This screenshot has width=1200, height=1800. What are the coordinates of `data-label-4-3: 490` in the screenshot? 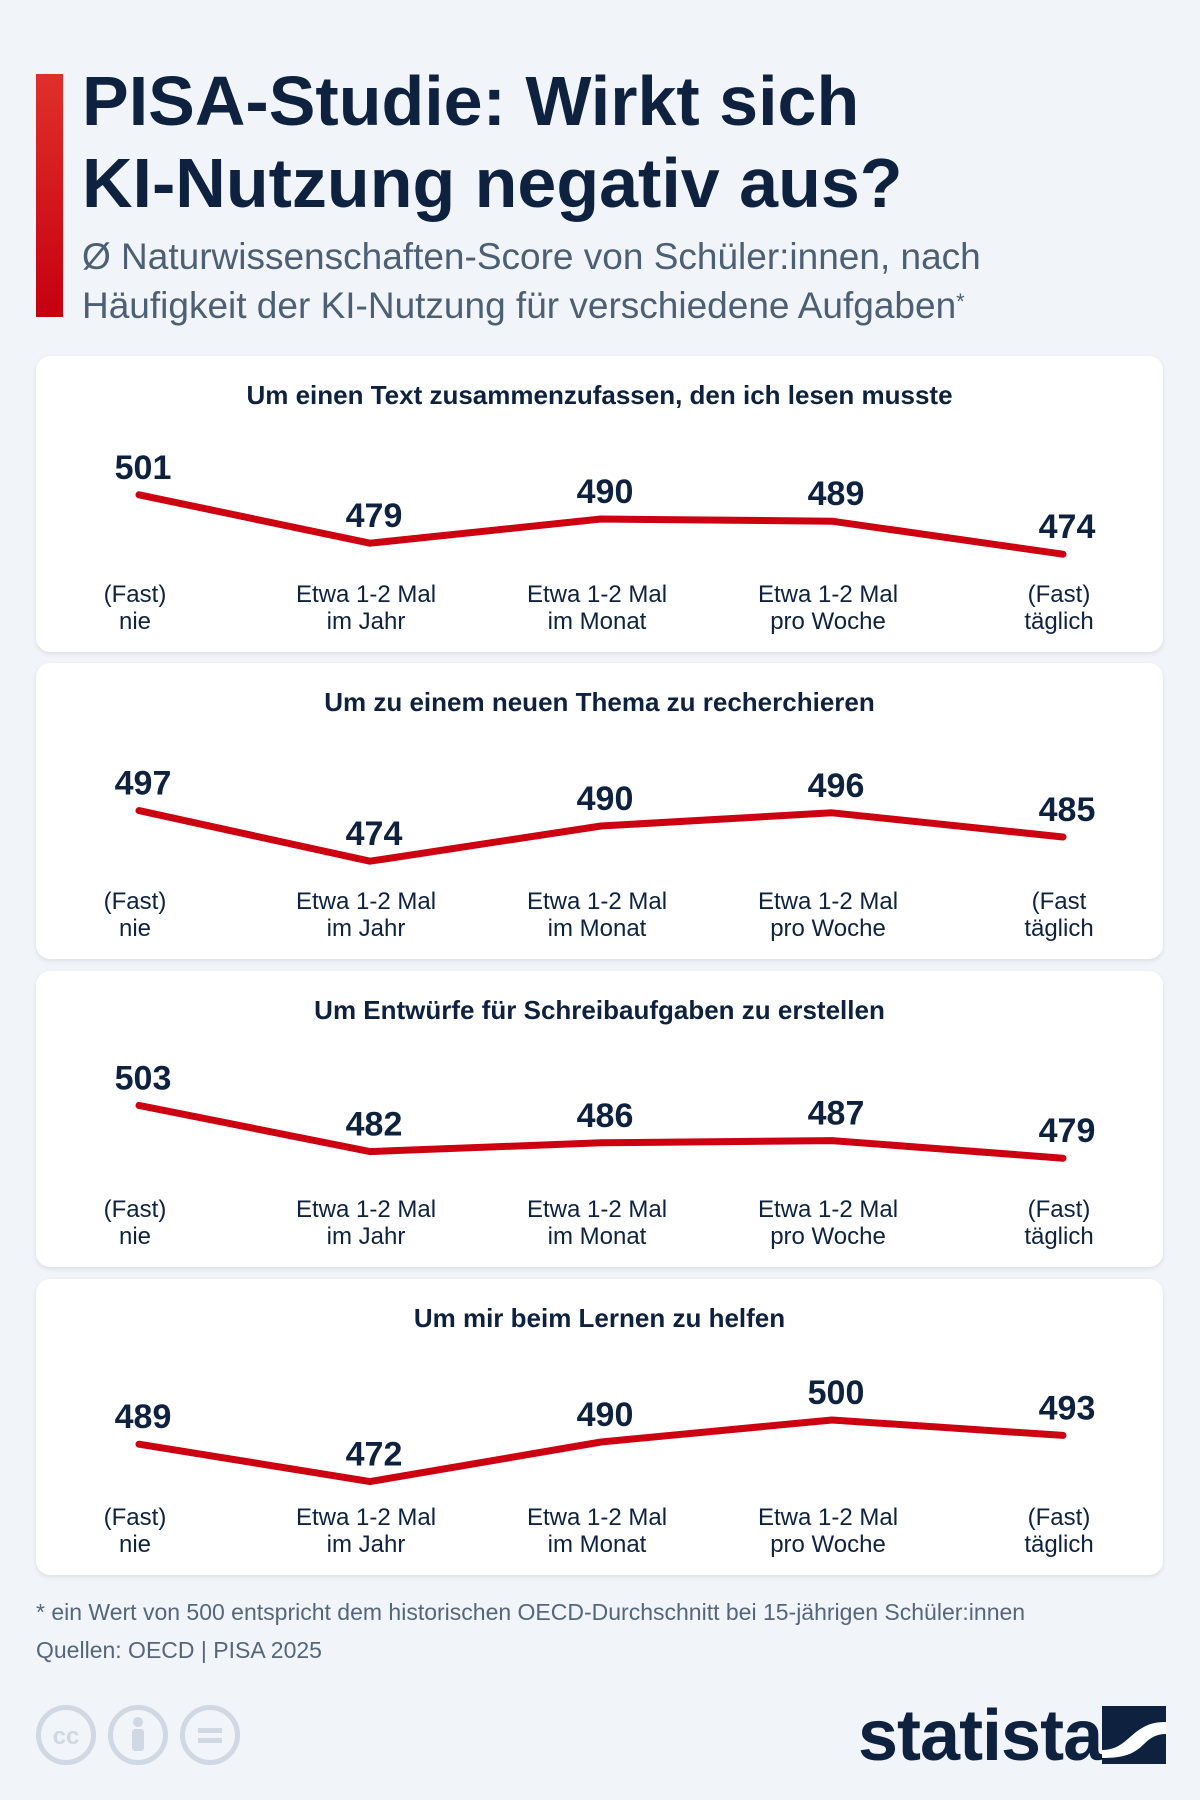 It's located at (605, 1415).